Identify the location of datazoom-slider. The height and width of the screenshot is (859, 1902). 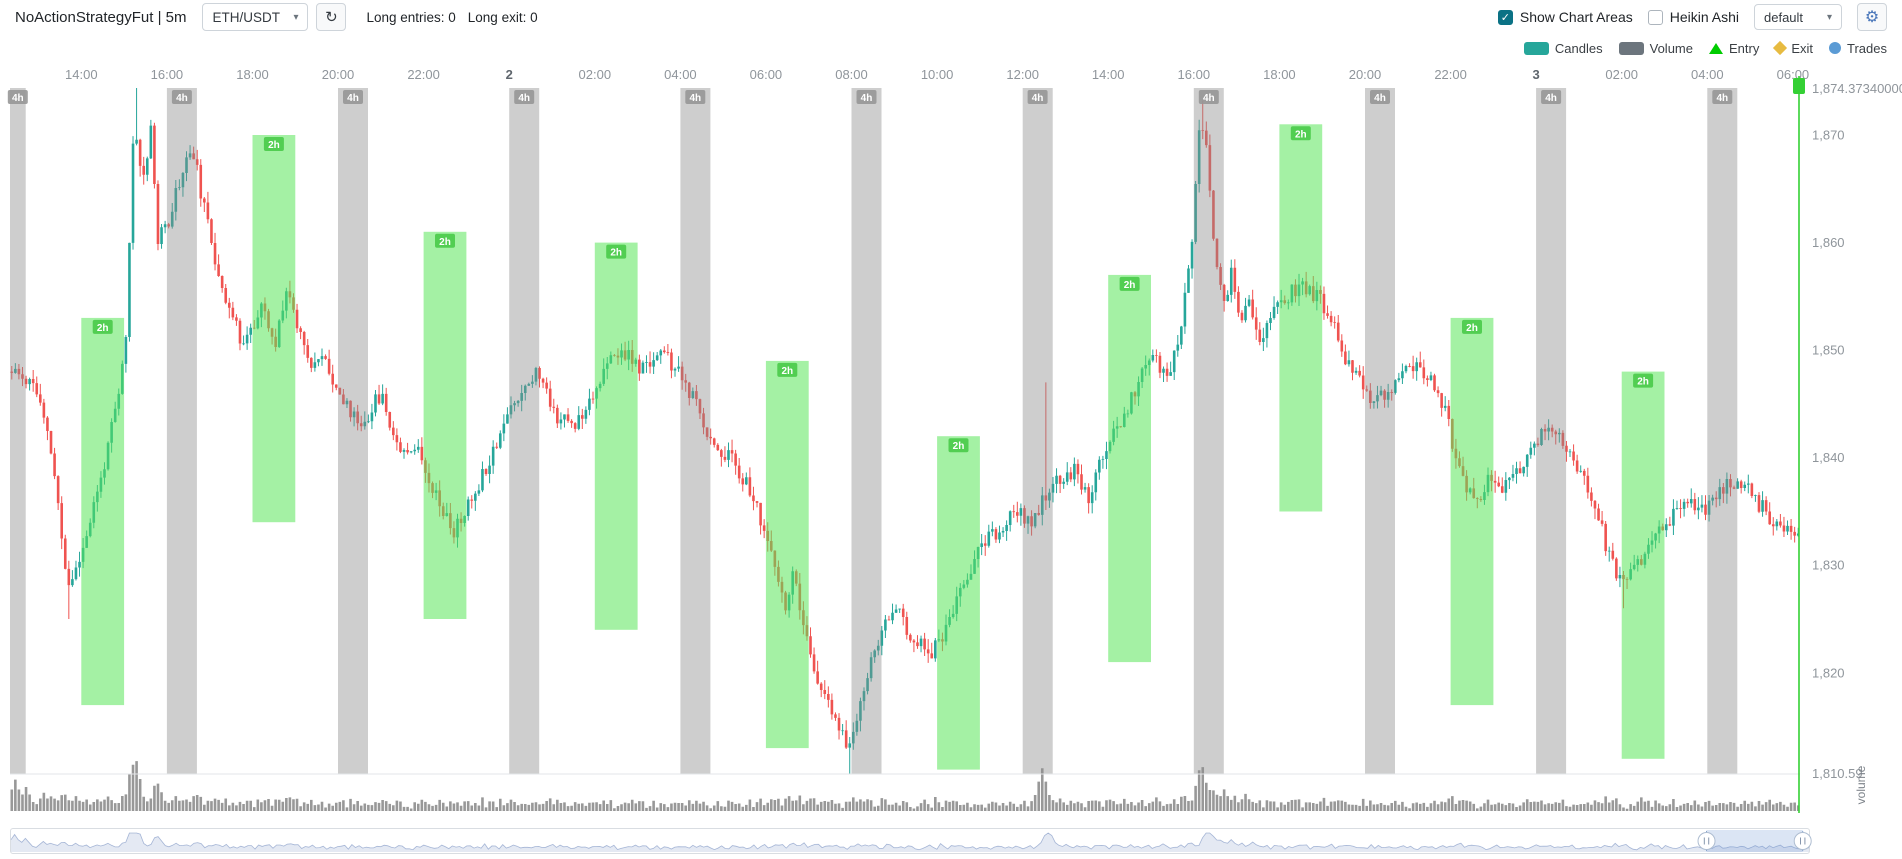
(911, 841).